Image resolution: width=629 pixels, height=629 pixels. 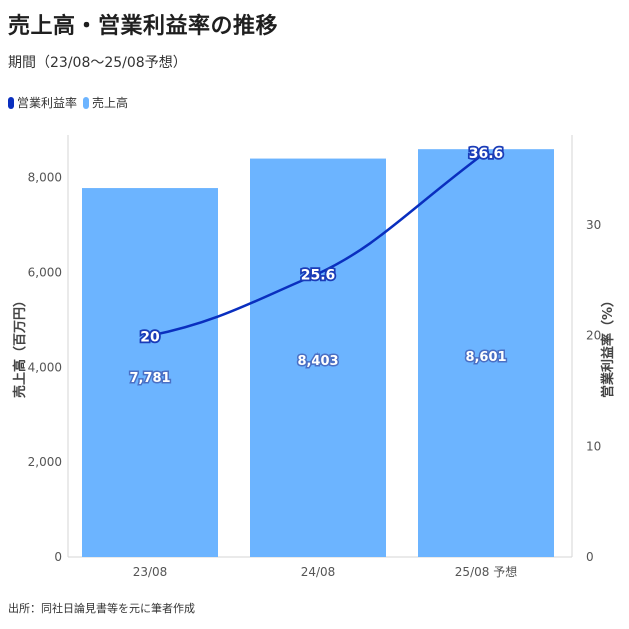 I want to click on x-tick-label: 23/08, so click(x=150, y=572).